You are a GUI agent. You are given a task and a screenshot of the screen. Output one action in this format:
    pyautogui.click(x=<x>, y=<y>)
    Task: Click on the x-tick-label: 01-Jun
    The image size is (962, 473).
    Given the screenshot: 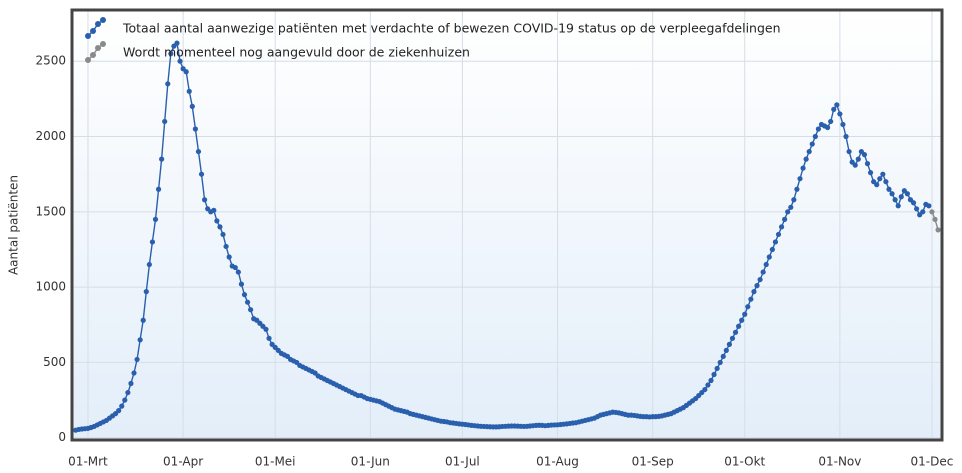 What is the action you would take?
    pyautogui.click(x=370, y=462)
    